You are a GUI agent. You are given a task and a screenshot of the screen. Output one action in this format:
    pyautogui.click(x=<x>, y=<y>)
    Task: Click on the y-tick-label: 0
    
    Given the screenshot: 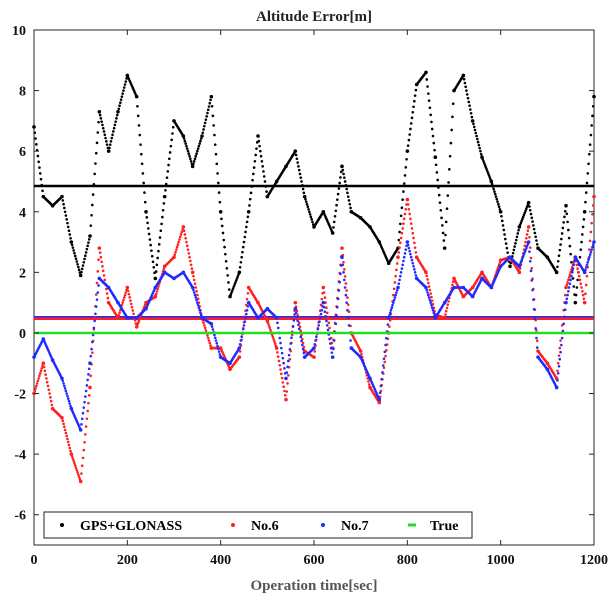 What is the action you would take?
    pyautogui.click(x=22, y=334)
    